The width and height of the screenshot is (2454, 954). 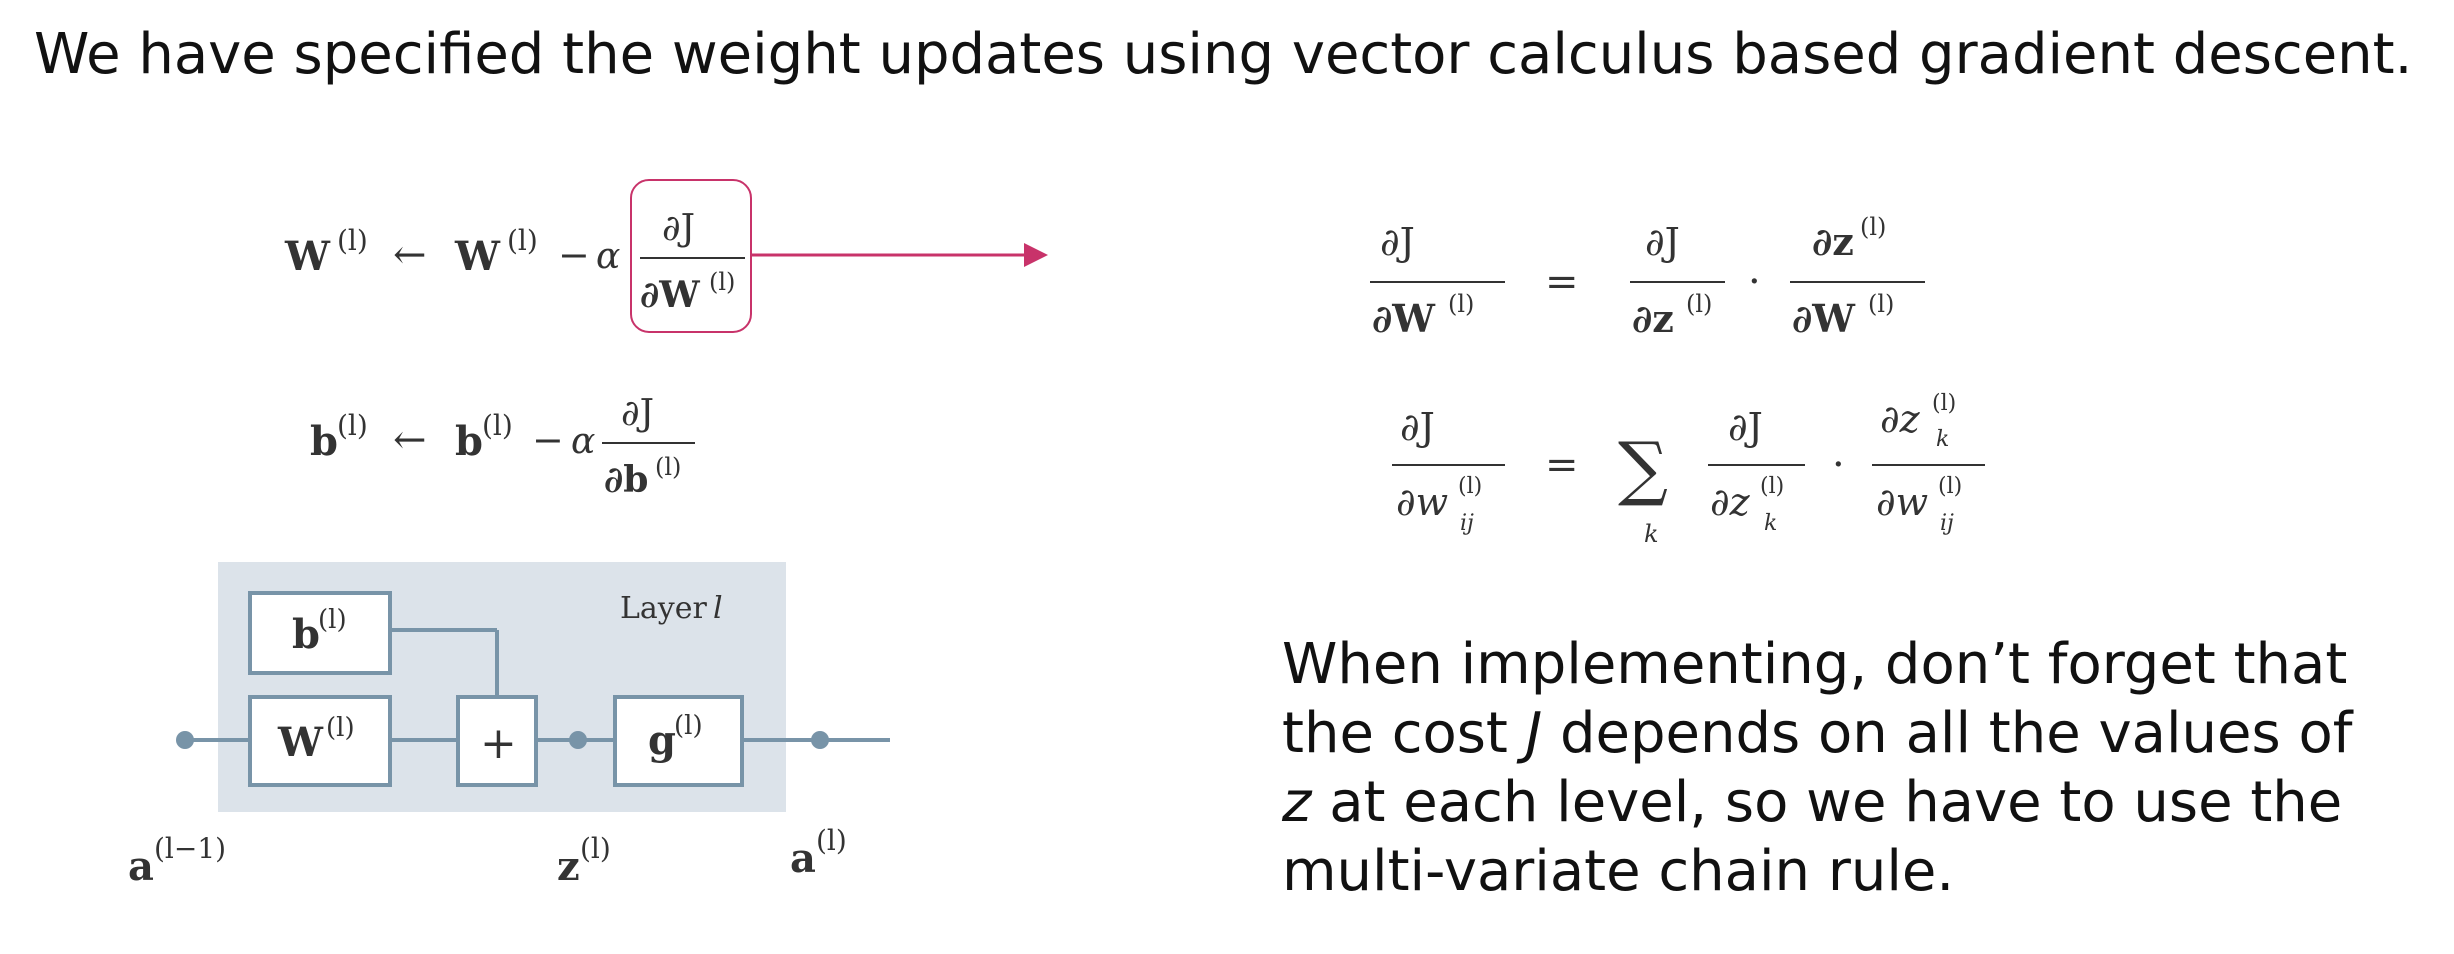 What do you see at coordinates (477, 256) in the screenshot?
I see `w-symbol-rhs: W` at bounding box center [477, 256].